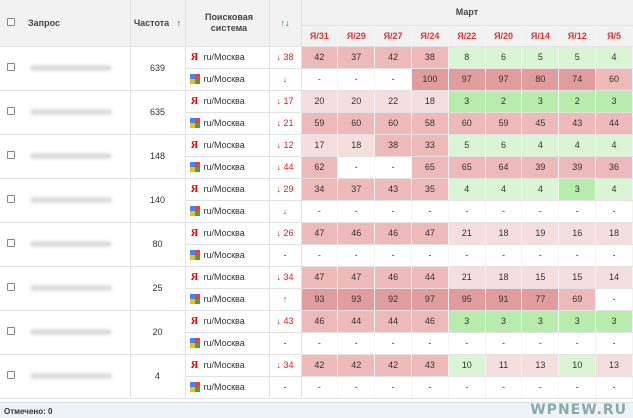 Image resolution: width=633 pixels, height=418 pixels. I want to click on position-value-cell: 2, so click(577, 101).